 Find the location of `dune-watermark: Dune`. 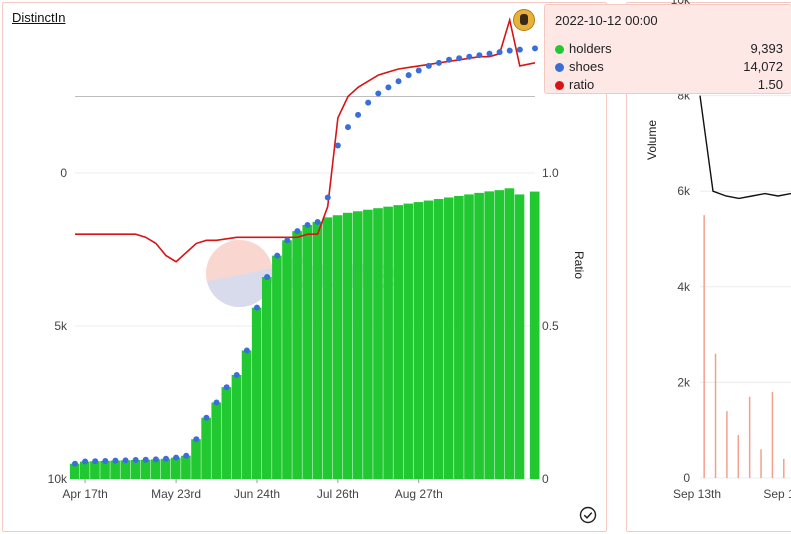

dune-watermark: Dune is located at coordinates (341, 273).